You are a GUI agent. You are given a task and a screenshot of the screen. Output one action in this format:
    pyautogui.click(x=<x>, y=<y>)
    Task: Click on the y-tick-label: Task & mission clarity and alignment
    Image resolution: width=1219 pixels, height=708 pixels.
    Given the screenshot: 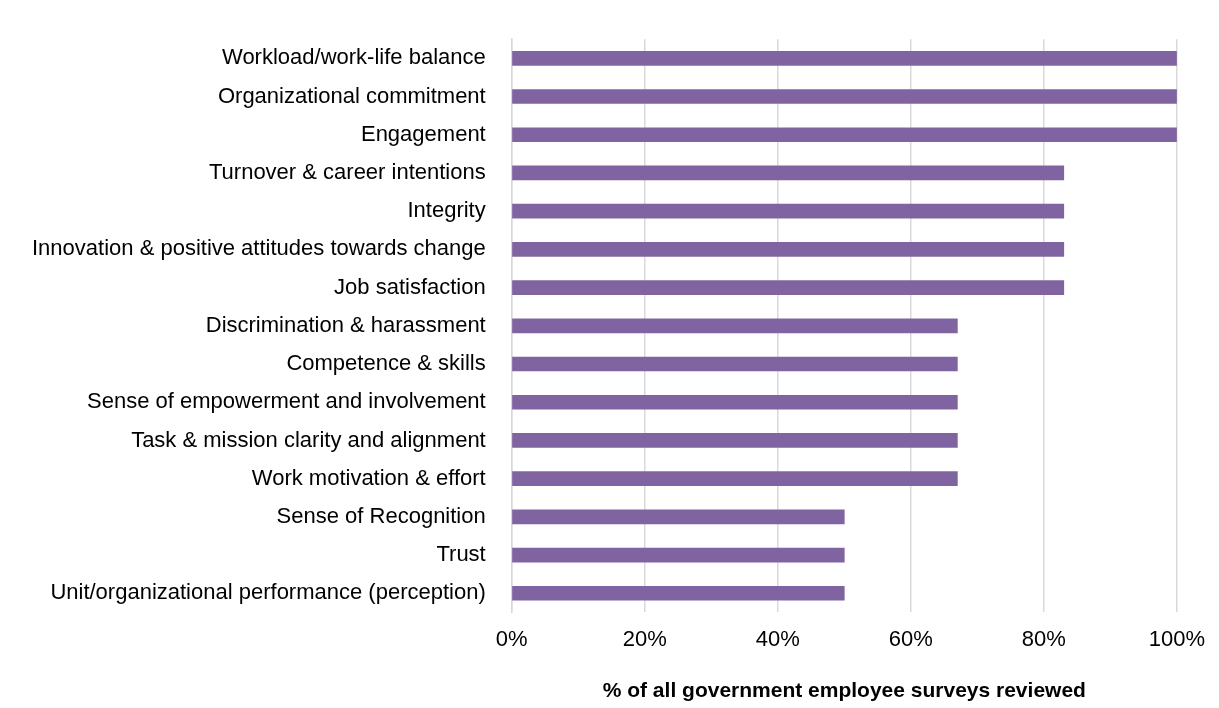 What is the action you would take?
    pyautogui.click(x=308, y=439)
    